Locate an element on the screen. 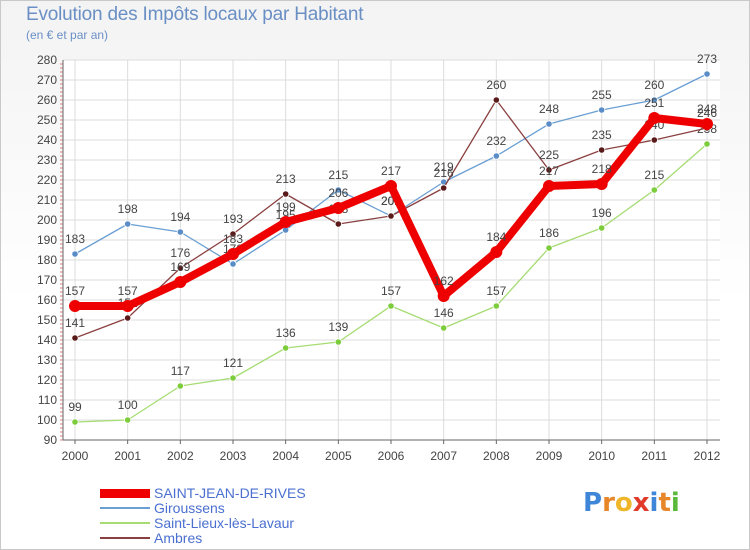 Image resolution: width=750 pixels, height=550 pixels. proxiti-logo: Proxiti is located at coordinates (631, 503).